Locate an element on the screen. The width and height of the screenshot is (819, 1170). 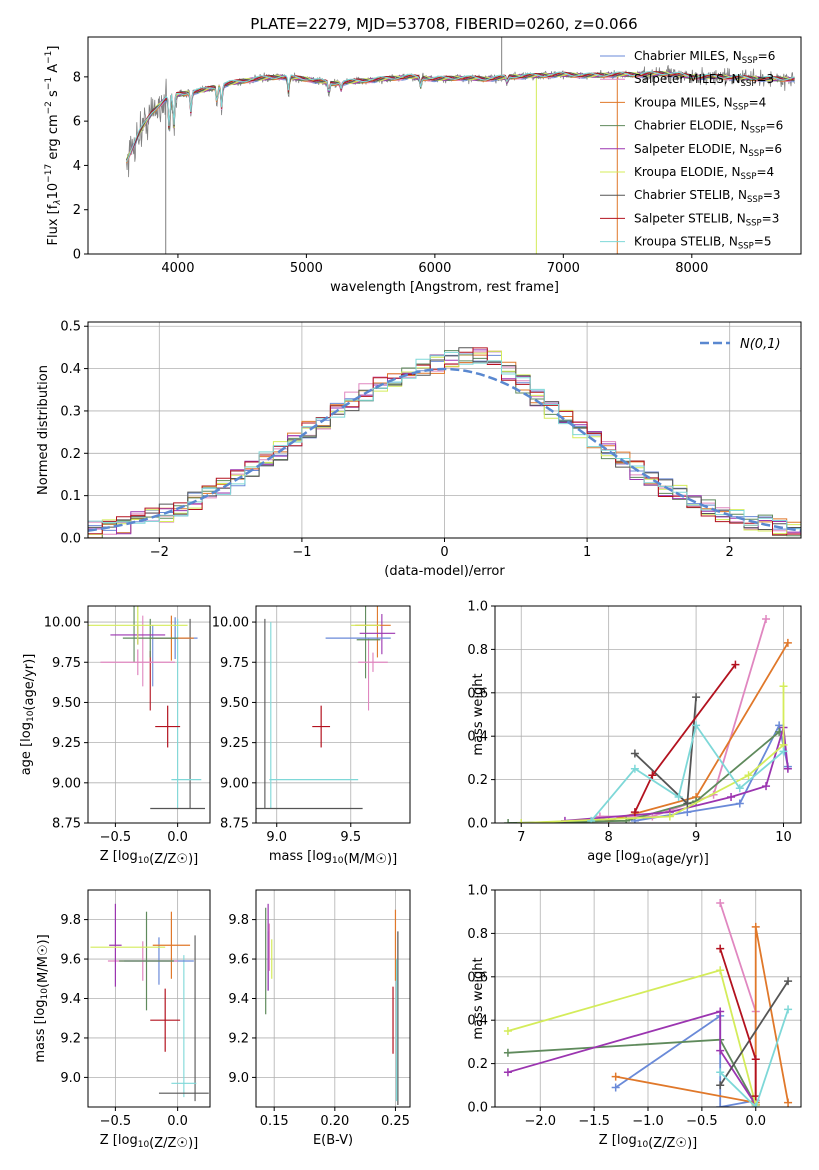
legend-entry: Kroupa ELODIE, NSSP=4 is located at coordinates (704, 173).